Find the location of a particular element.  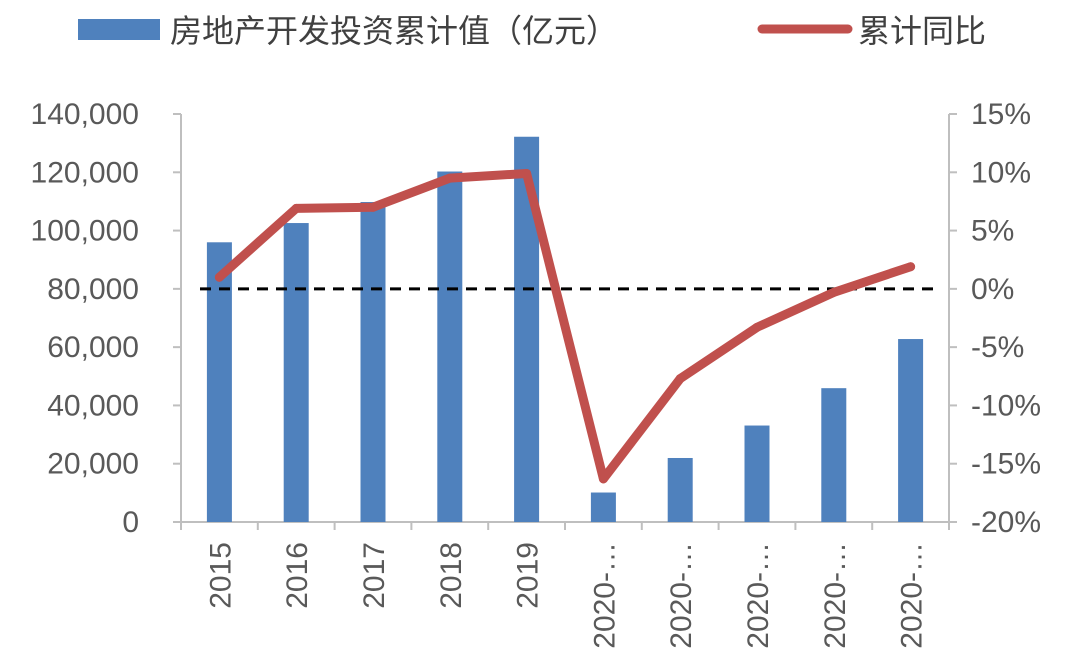

y-axis-right-labels: -20% -15% -10% -5% 0% 5% 10% 15% is located at coordinates (1006, 318).